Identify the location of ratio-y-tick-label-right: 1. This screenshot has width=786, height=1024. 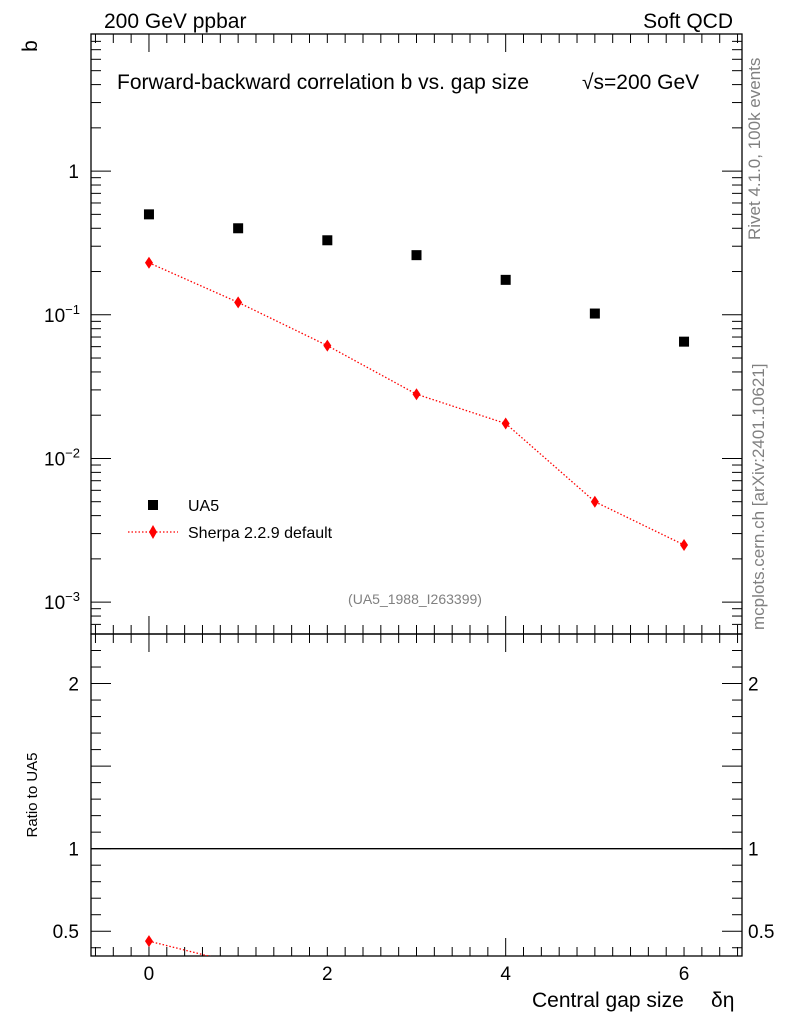
(753, 850).